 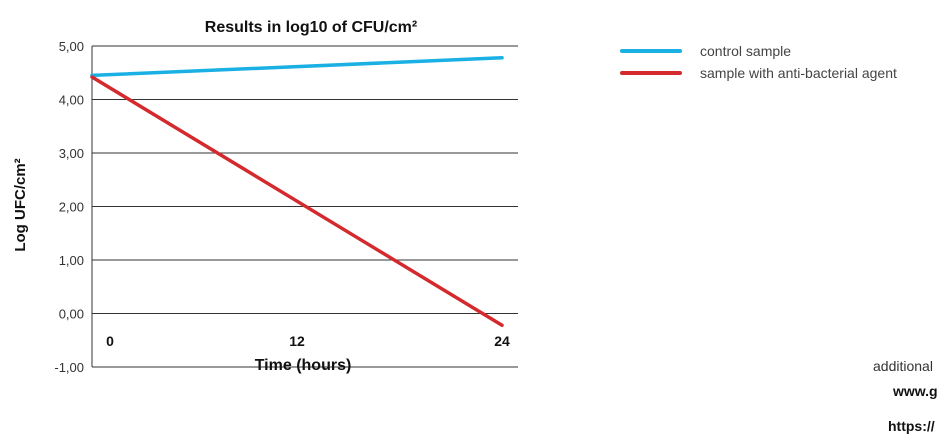 What do you see at coordinates (71, 207) in the screenshot?
I see `y-tick-label: 2,00` at bounding box center [71, 207].